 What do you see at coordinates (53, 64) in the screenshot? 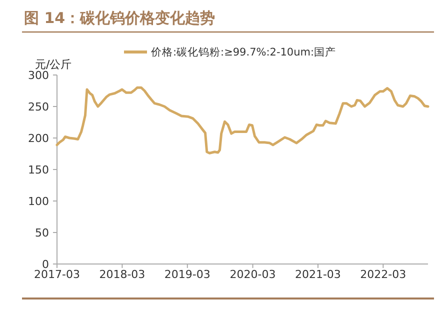
I see `y-axis-title: 元/公斤` at bounding box center [53, 64].